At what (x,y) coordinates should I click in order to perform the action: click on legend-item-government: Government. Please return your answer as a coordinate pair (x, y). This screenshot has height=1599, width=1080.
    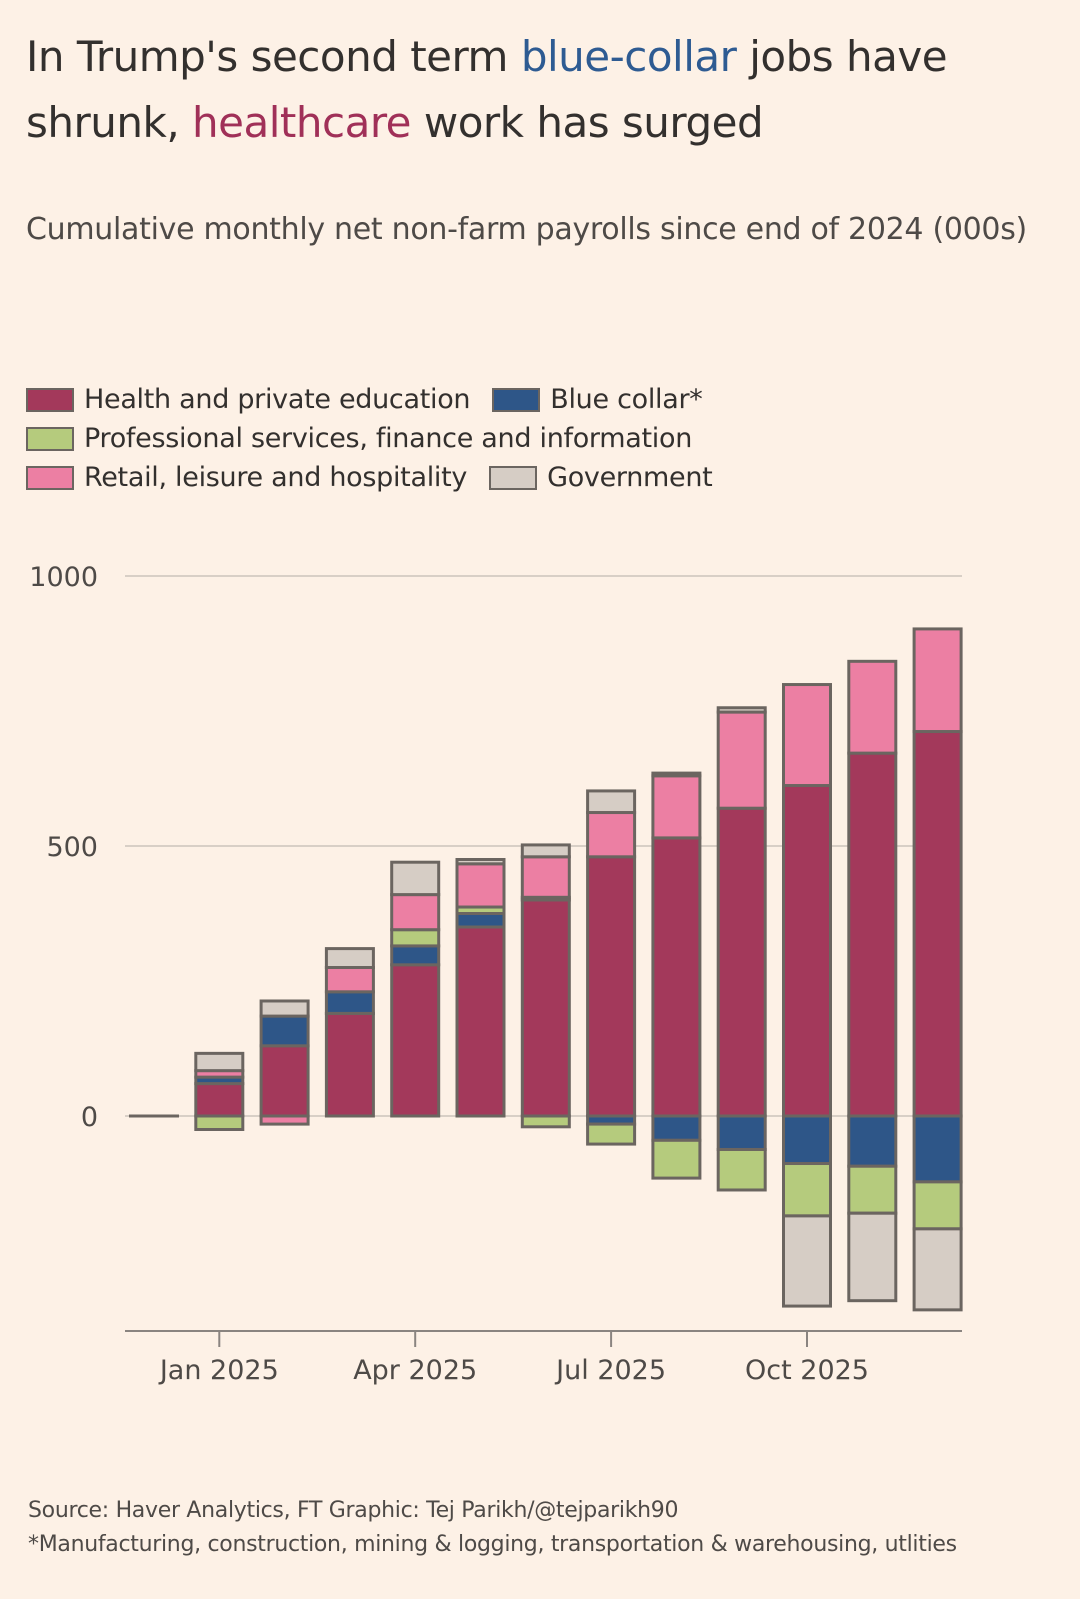
    Looking at the image, I should click on (601, 477).